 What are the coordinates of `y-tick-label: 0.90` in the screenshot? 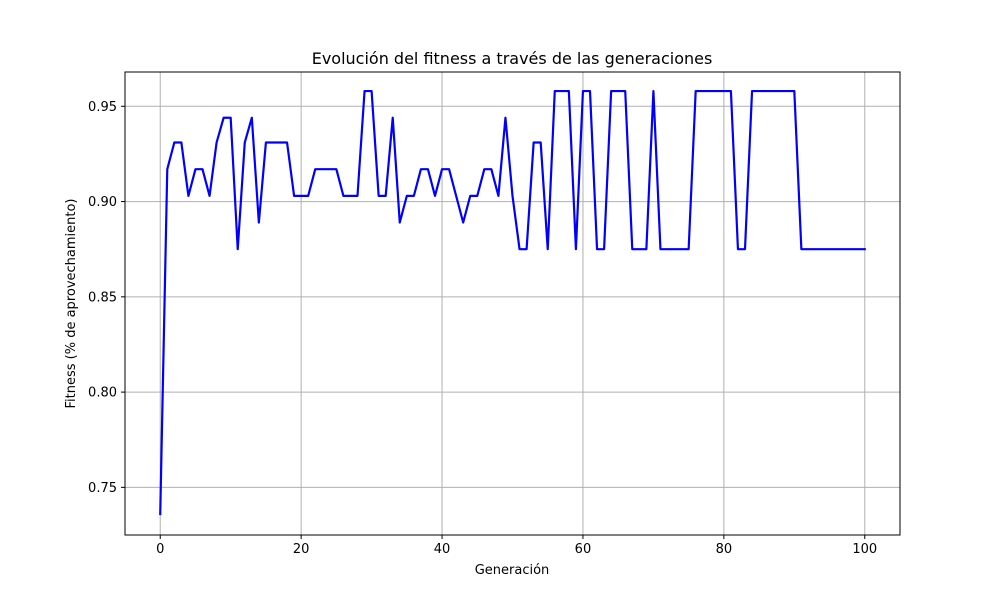 It's located at (102, 202).